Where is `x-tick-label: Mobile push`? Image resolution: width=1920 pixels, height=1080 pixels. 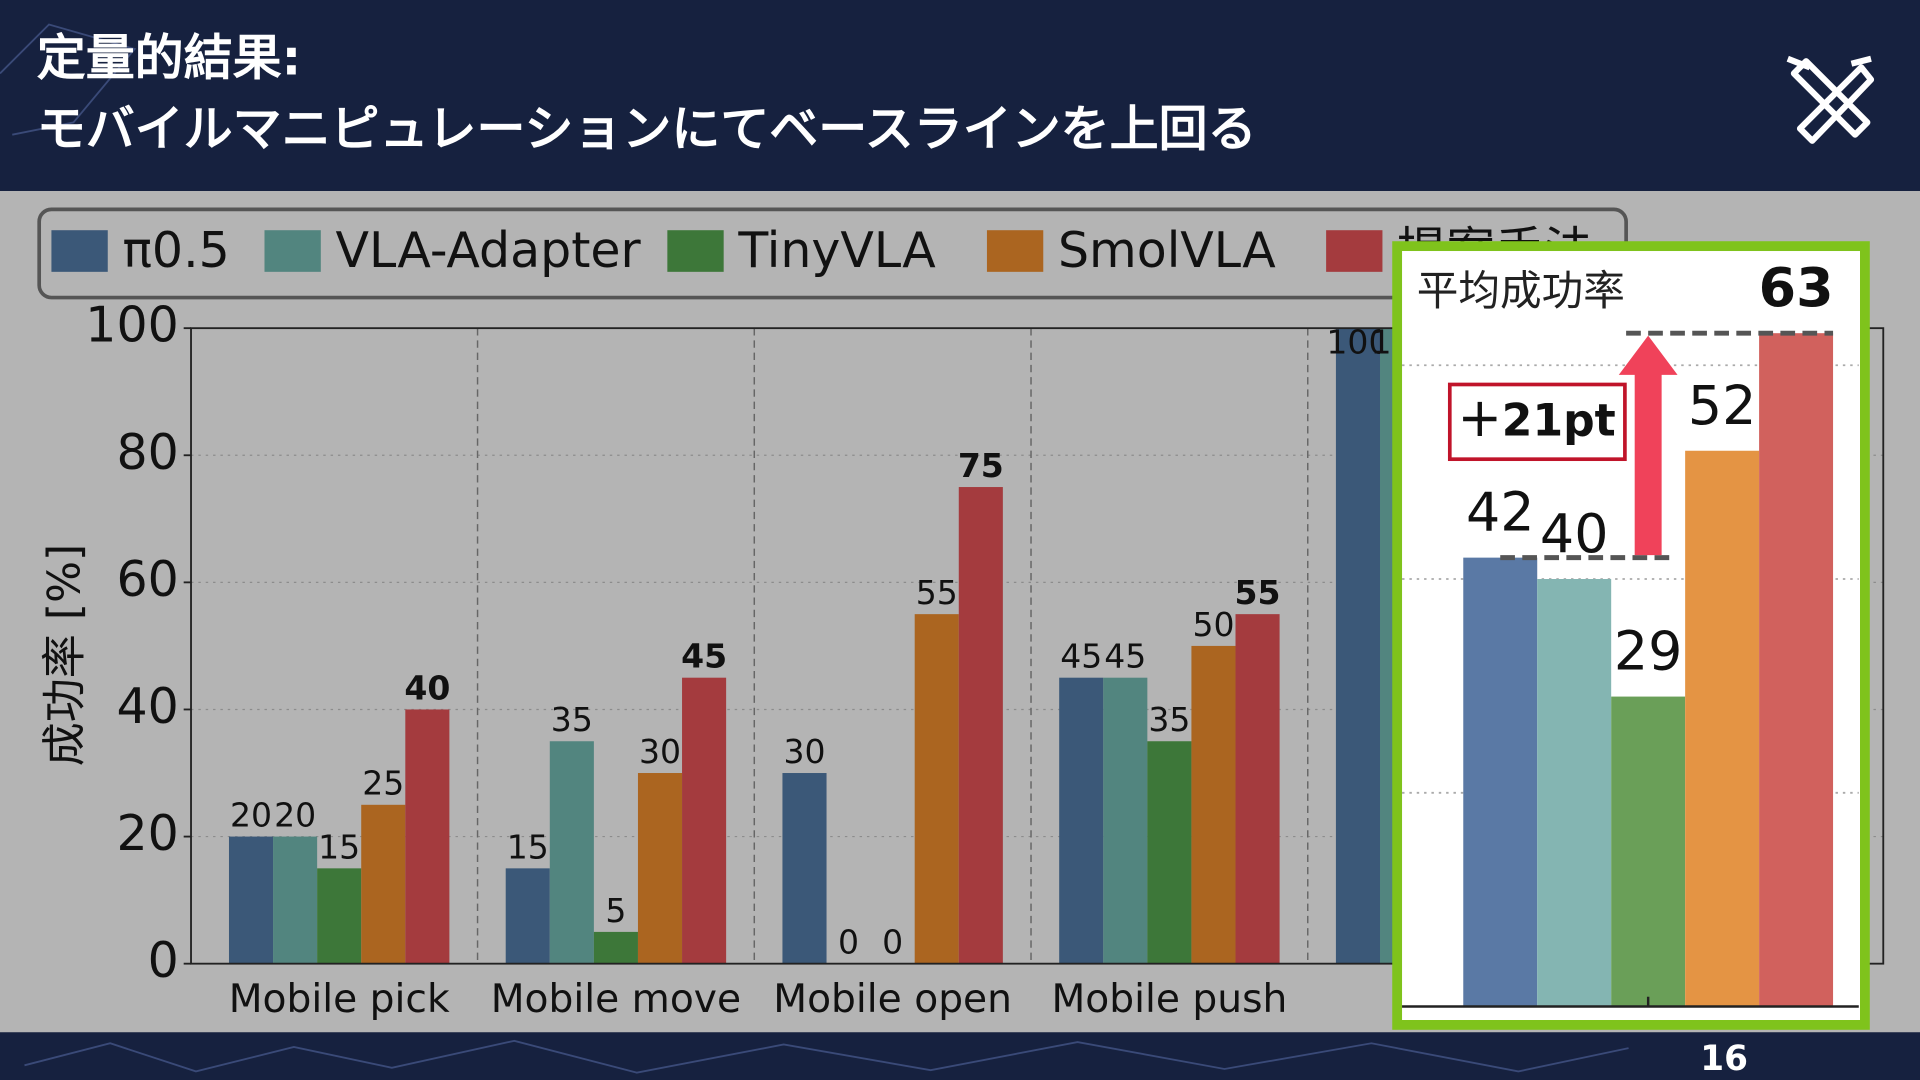 x-tick-label: Mobile push is located at coordinates (1169, 999).